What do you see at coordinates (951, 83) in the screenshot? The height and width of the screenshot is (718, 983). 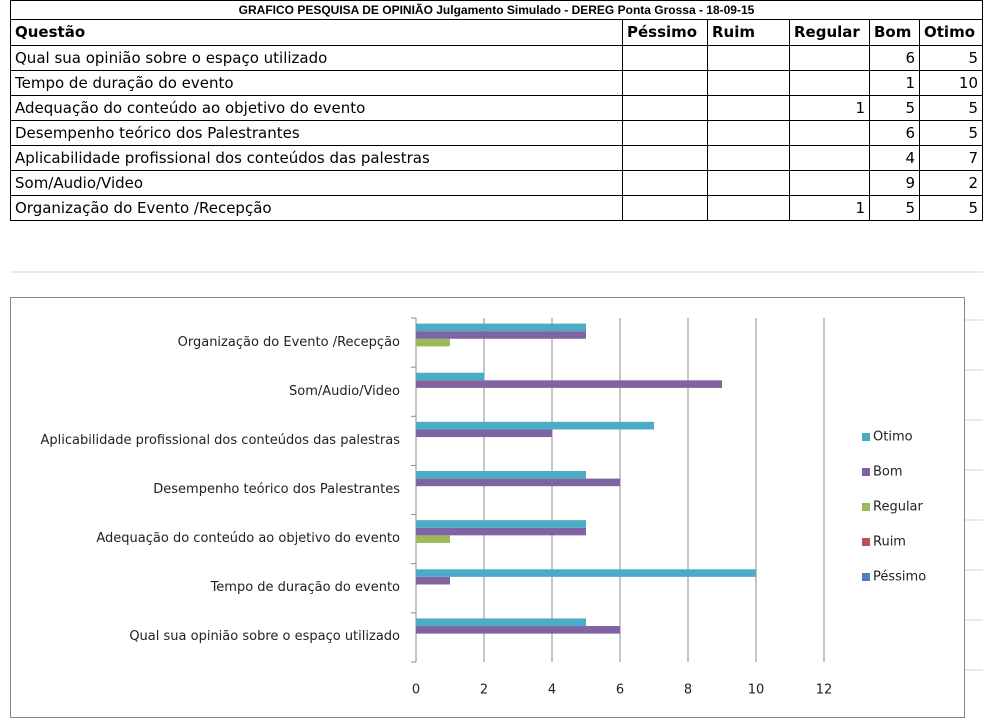 I see `value-cell: 10` at bounding box center [951, 83].